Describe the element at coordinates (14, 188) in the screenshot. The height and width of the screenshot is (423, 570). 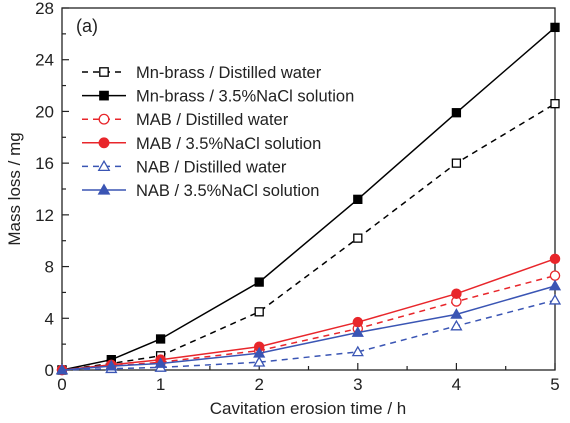
I see `y-axis-label: Mass loss / mg` at that location.